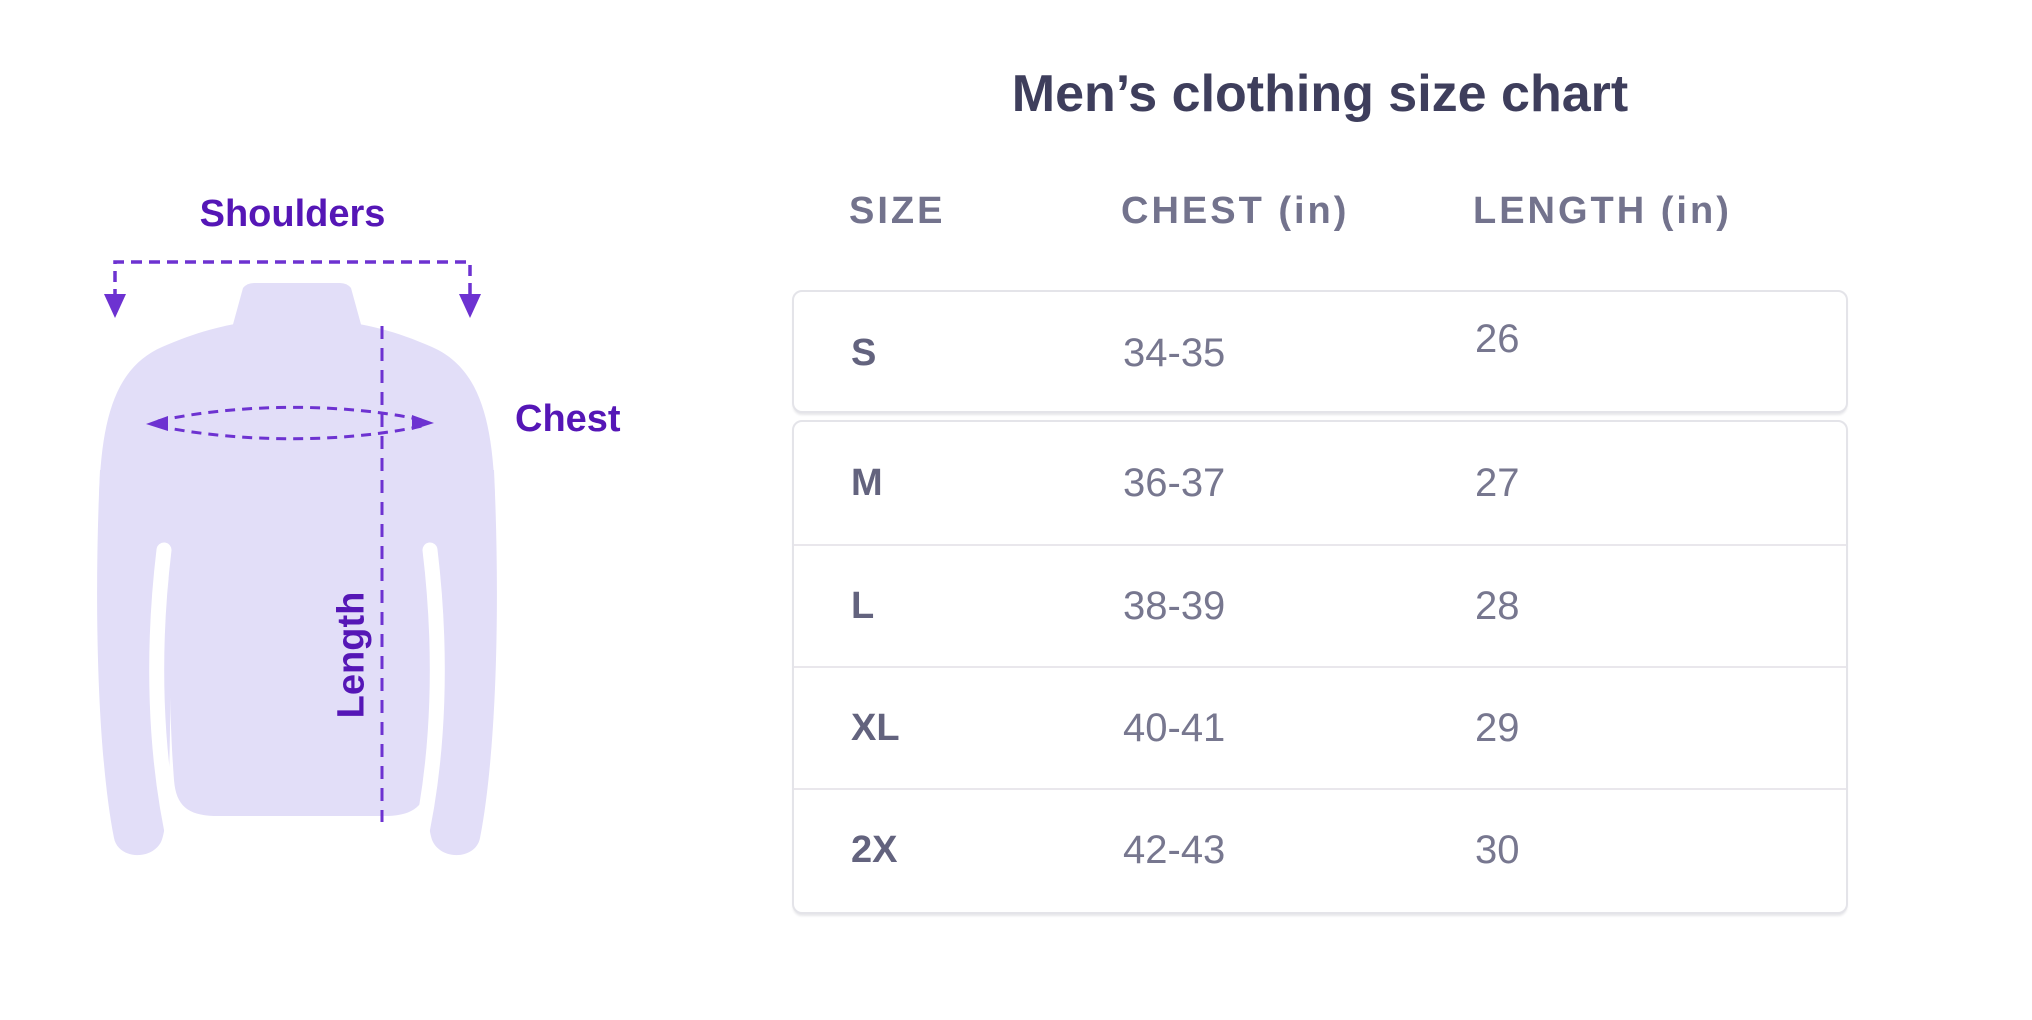 Image resolution: width=2032 pixels, height=1020 pixels. I want to click on left-sleeve-seam, so click(166, 700).